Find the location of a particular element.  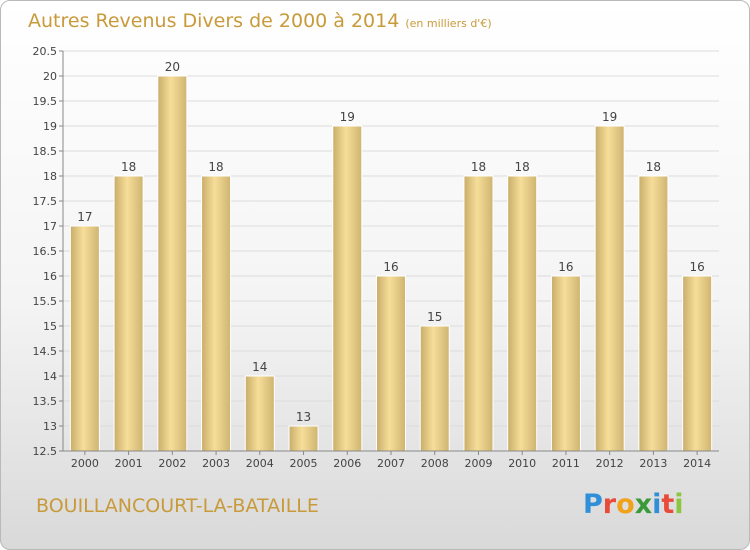

x-tick-label: 2013 is located at coordinates (653, 463).